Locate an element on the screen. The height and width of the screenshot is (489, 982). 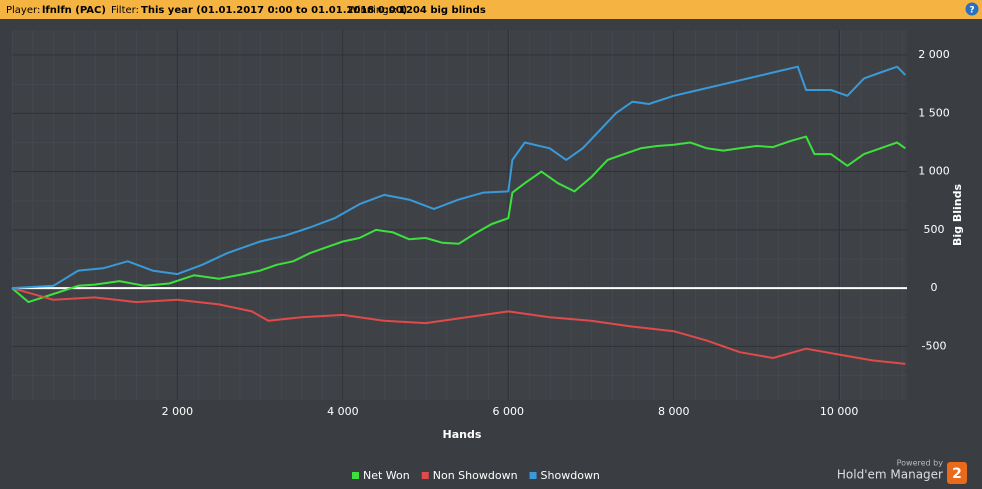
y-tick-label: 1 000 is located at coordinates (934, 171).